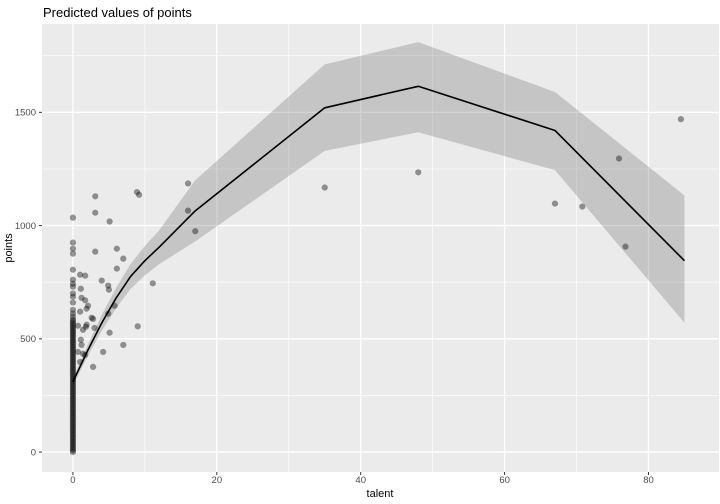  What do you see at coordinates (9, 248) in the screenshot?
I see `y-axis-label: points` at bounding box center [9, 248].